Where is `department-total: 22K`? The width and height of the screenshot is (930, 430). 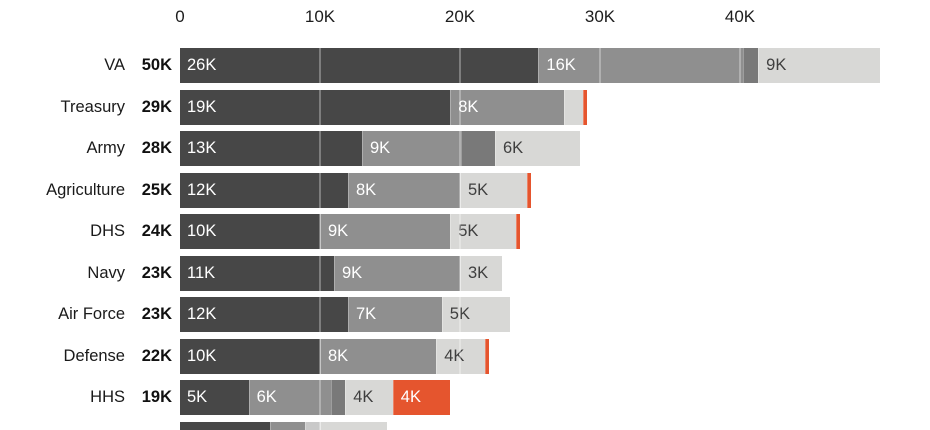
department-total: 22K is located at coordinates (156, 355).